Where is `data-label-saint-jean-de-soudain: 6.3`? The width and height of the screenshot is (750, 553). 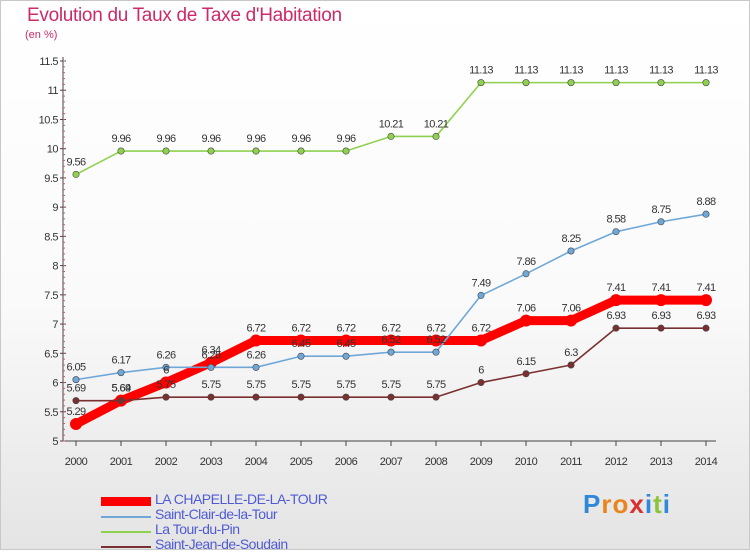 data-label-saint-jean-de-soudain: 6.3 is located at coordinates (571, 353).